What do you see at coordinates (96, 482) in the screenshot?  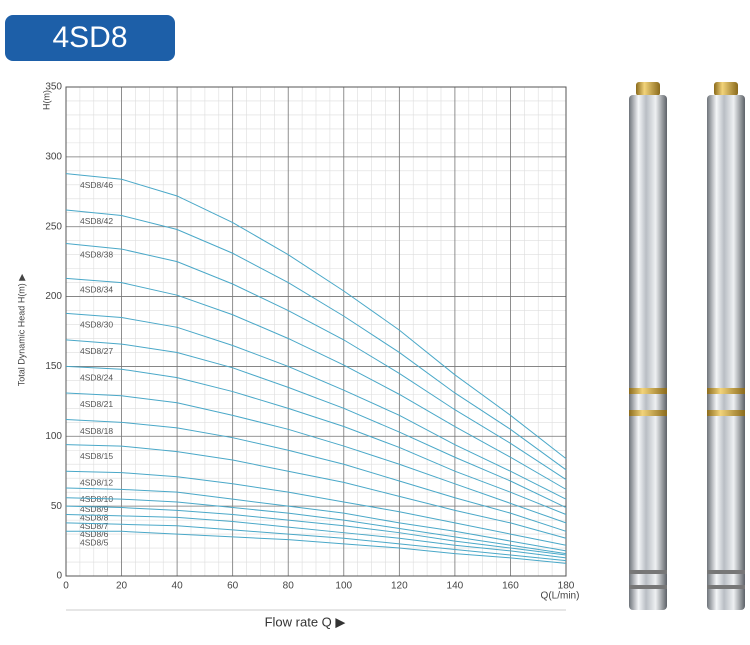 I see `curve-label: 4SD8/12` at bounding box center [96, 482].